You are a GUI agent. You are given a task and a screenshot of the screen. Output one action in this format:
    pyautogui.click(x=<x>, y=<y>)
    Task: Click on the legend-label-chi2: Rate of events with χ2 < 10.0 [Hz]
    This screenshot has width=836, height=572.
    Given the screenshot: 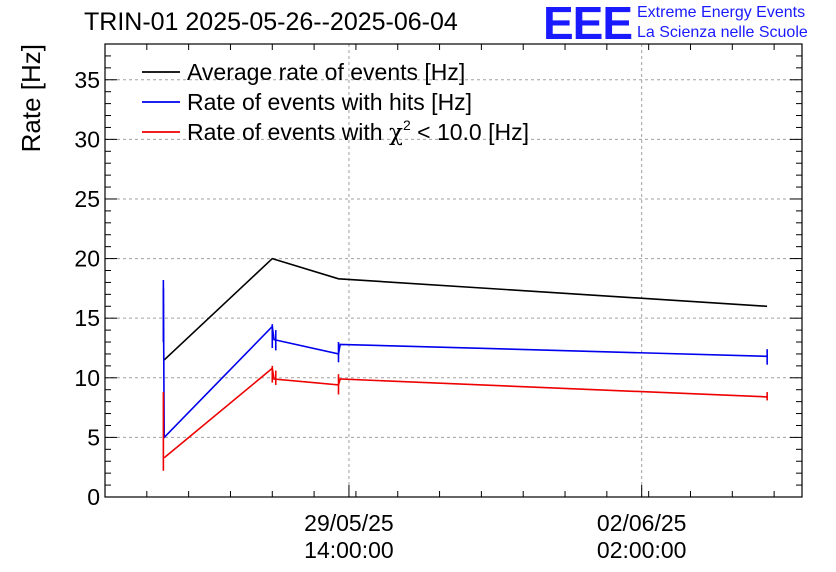 What is the action you would take?
    pyautogui.click(x=358, y=131)
    